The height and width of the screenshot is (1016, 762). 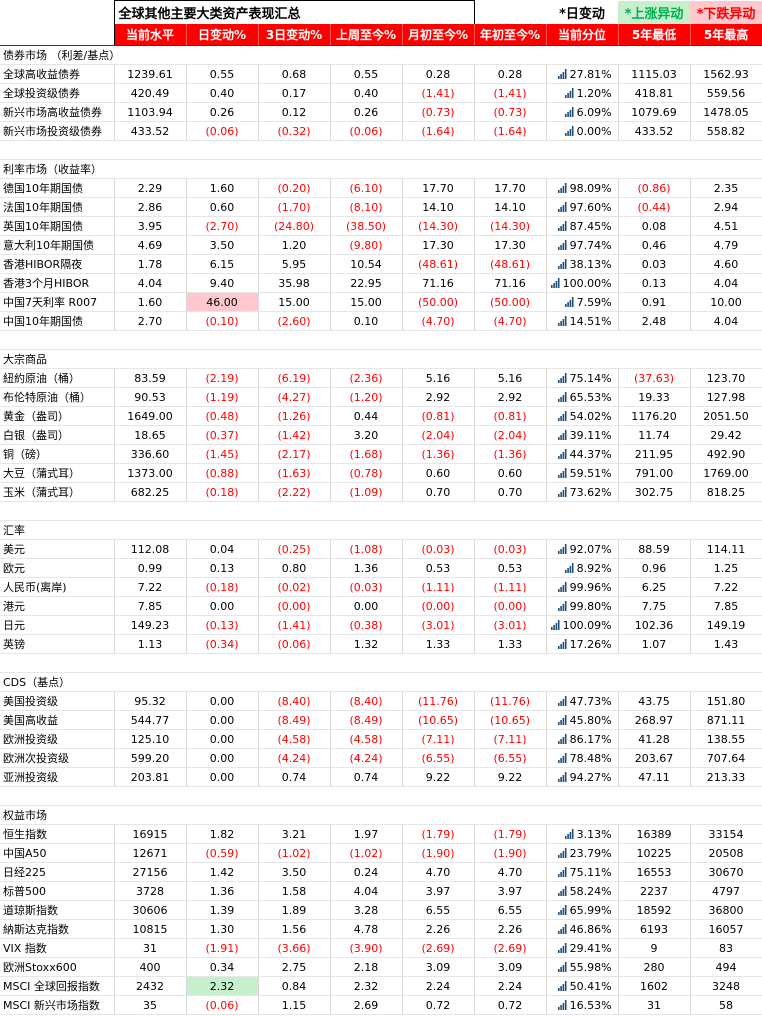 What do you see at coordinates (294, 397) in the screenshot?
I see `value-cell: (4.27)` at bounding box center [294, 397].